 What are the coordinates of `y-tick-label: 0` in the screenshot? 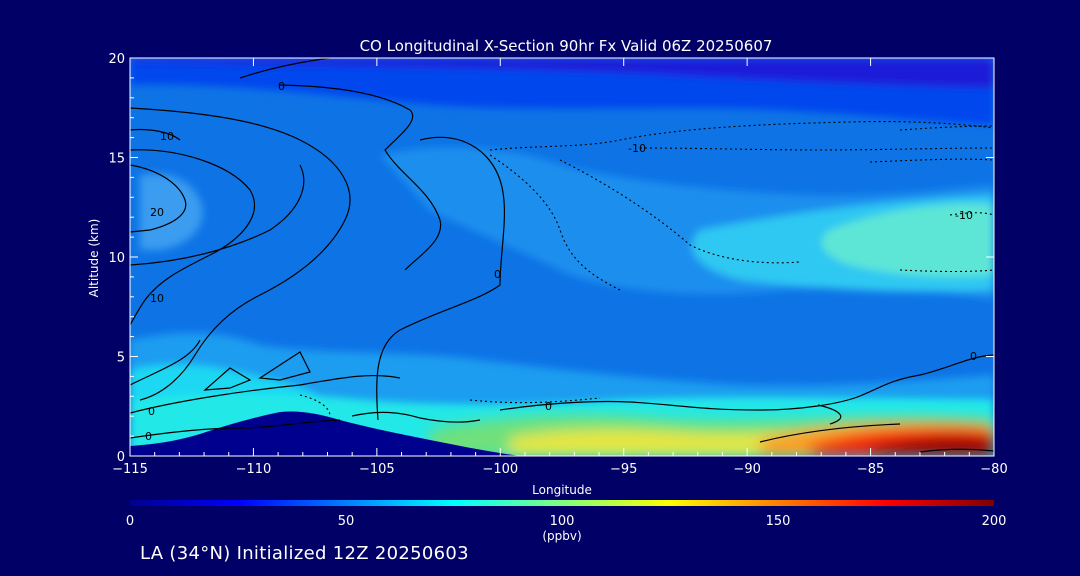 It's located at (121, 457).